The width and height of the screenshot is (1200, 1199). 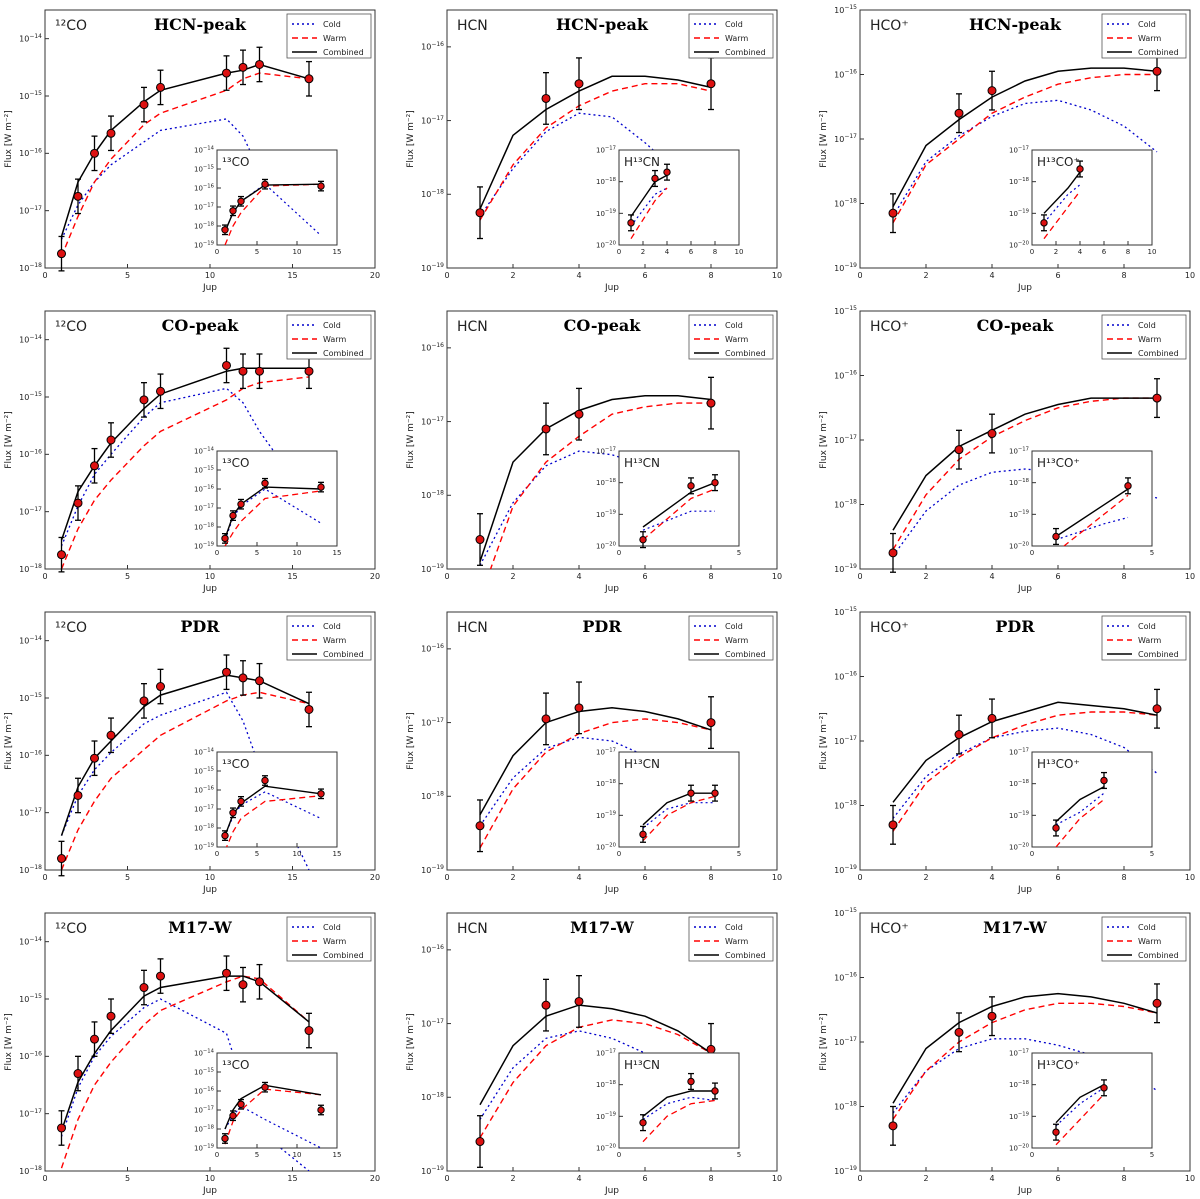 I want to click on inset-xtick-label: 2, so click(x=1056, y=252).